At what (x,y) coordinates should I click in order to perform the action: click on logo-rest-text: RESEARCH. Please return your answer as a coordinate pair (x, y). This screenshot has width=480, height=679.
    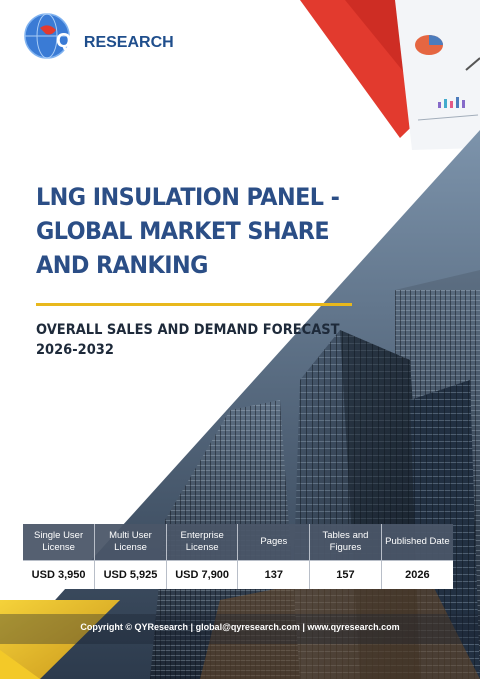
    Looking at the image, I should click on (128, 42).